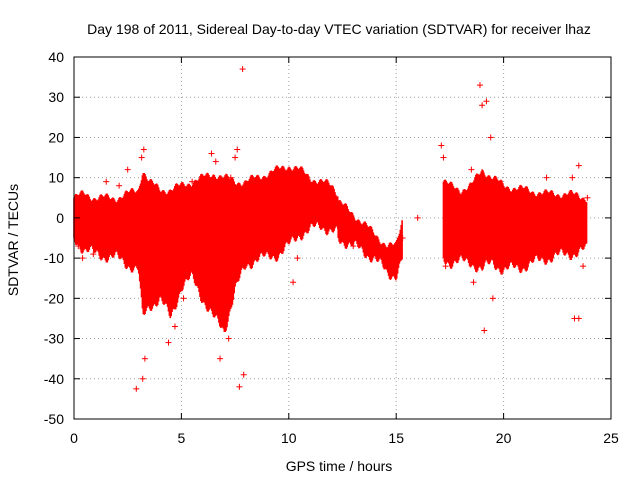  Describe the element at coordinates (54, 419) in the screenshot. I see `y-tick-label: -50` at that location.